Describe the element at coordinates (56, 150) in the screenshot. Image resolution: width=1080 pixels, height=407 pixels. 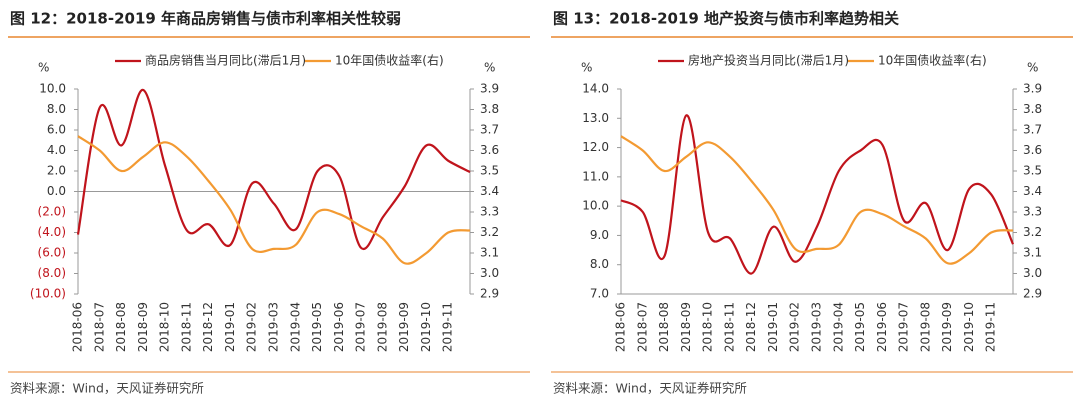
I see `y-tick-label: 4.0` at that location.